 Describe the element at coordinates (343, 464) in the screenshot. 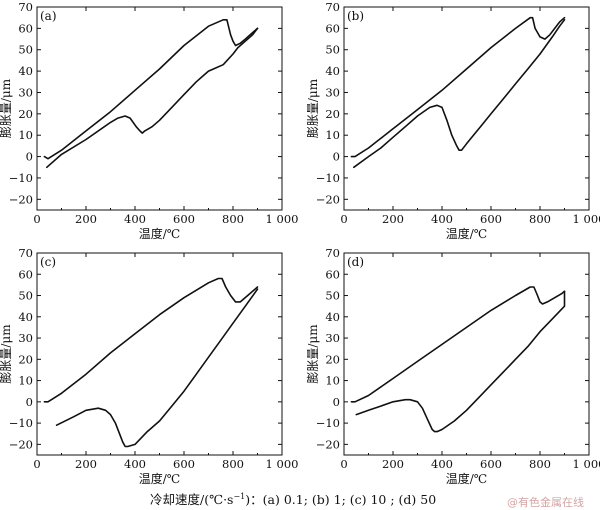

I see `x-tick-label-d: 0` at that location.